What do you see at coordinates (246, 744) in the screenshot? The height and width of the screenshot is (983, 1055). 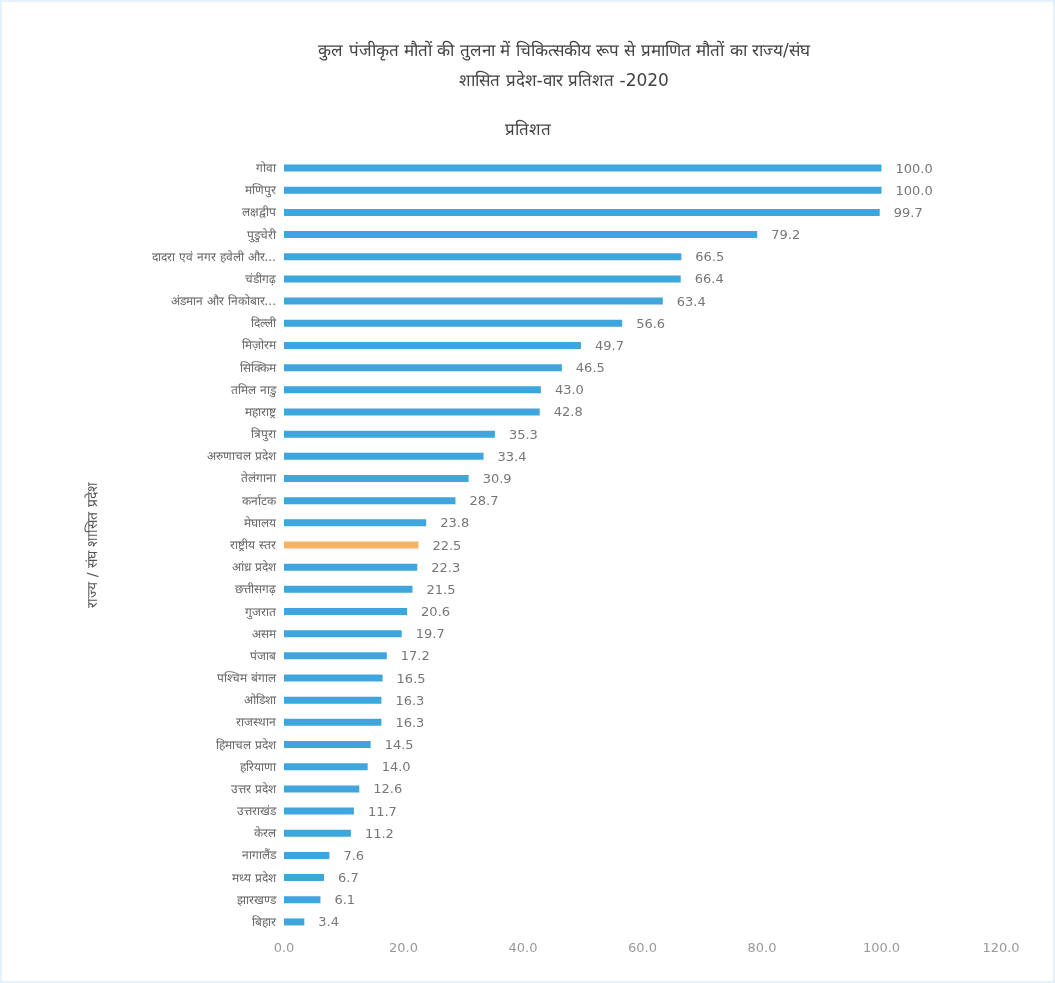 I see `y-tick-label: हिमाचल प्रदेश` at bounding box center [246, 744].